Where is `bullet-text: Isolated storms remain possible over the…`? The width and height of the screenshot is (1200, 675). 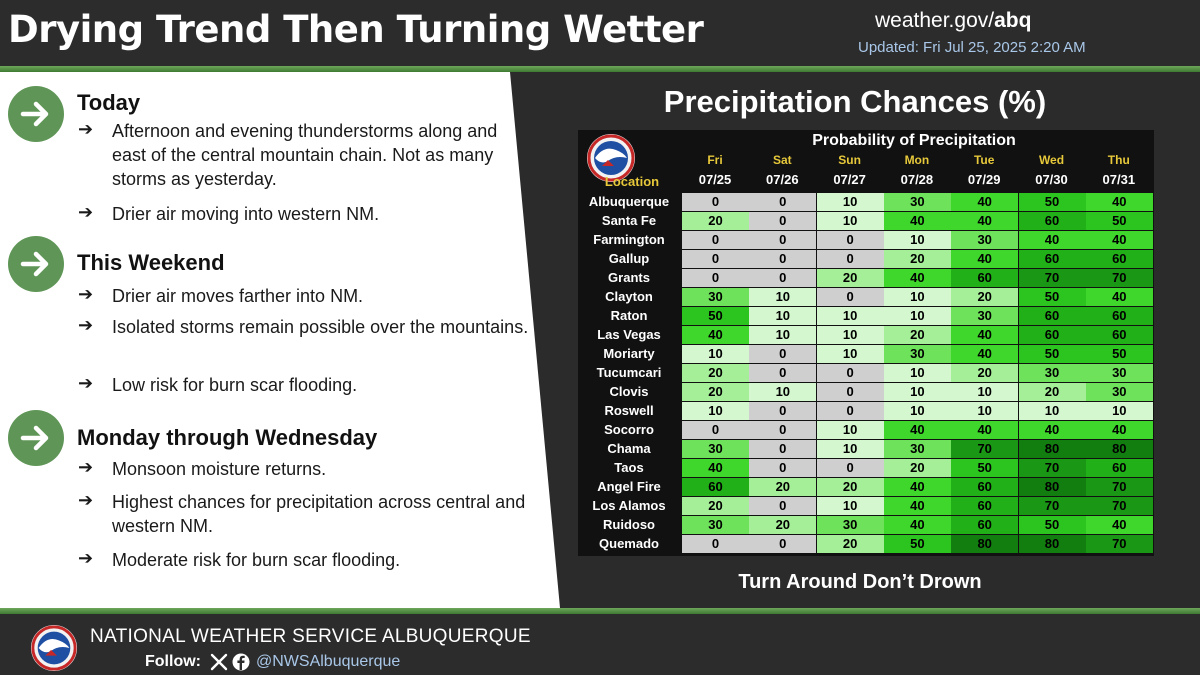 bullet-text: Isolated storms remain possible over the… is located at coordinates (320, 327).